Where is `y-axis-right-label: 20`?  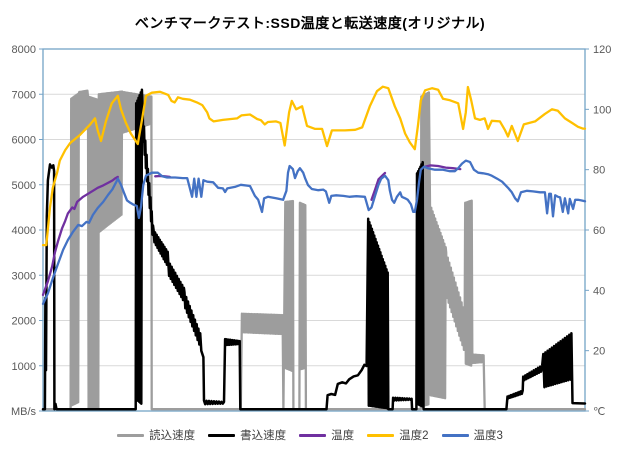
y-axis-right-label: 20 is located at coordinates (599, 352).